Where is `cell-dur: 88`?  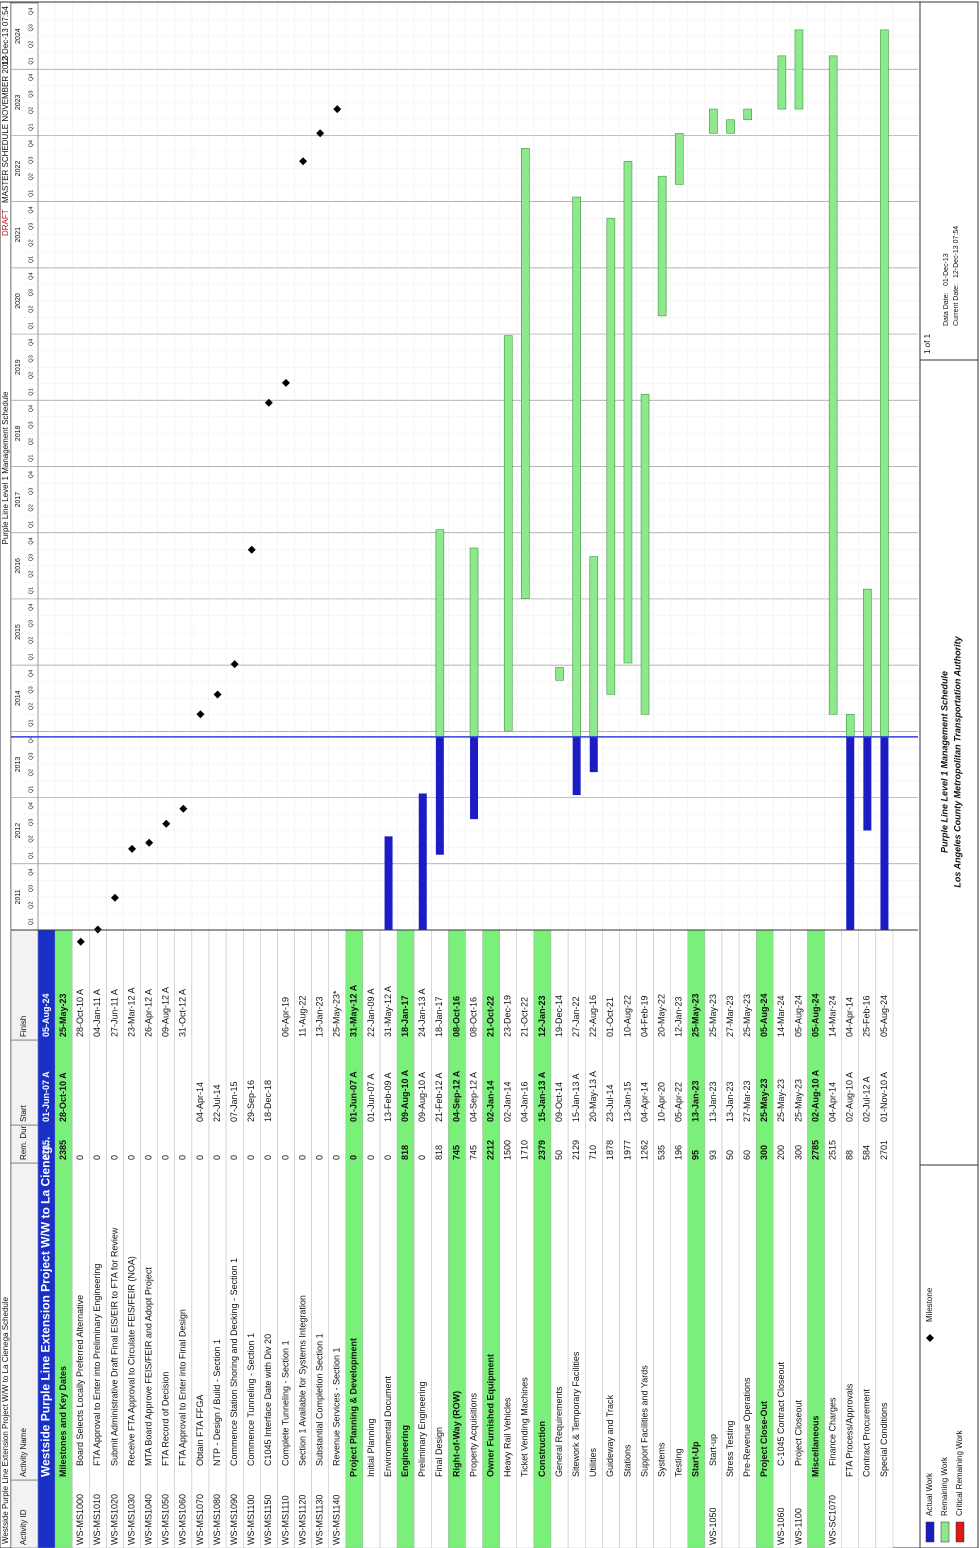 cell-dur: 88 is located at coordinates (850, 1155).